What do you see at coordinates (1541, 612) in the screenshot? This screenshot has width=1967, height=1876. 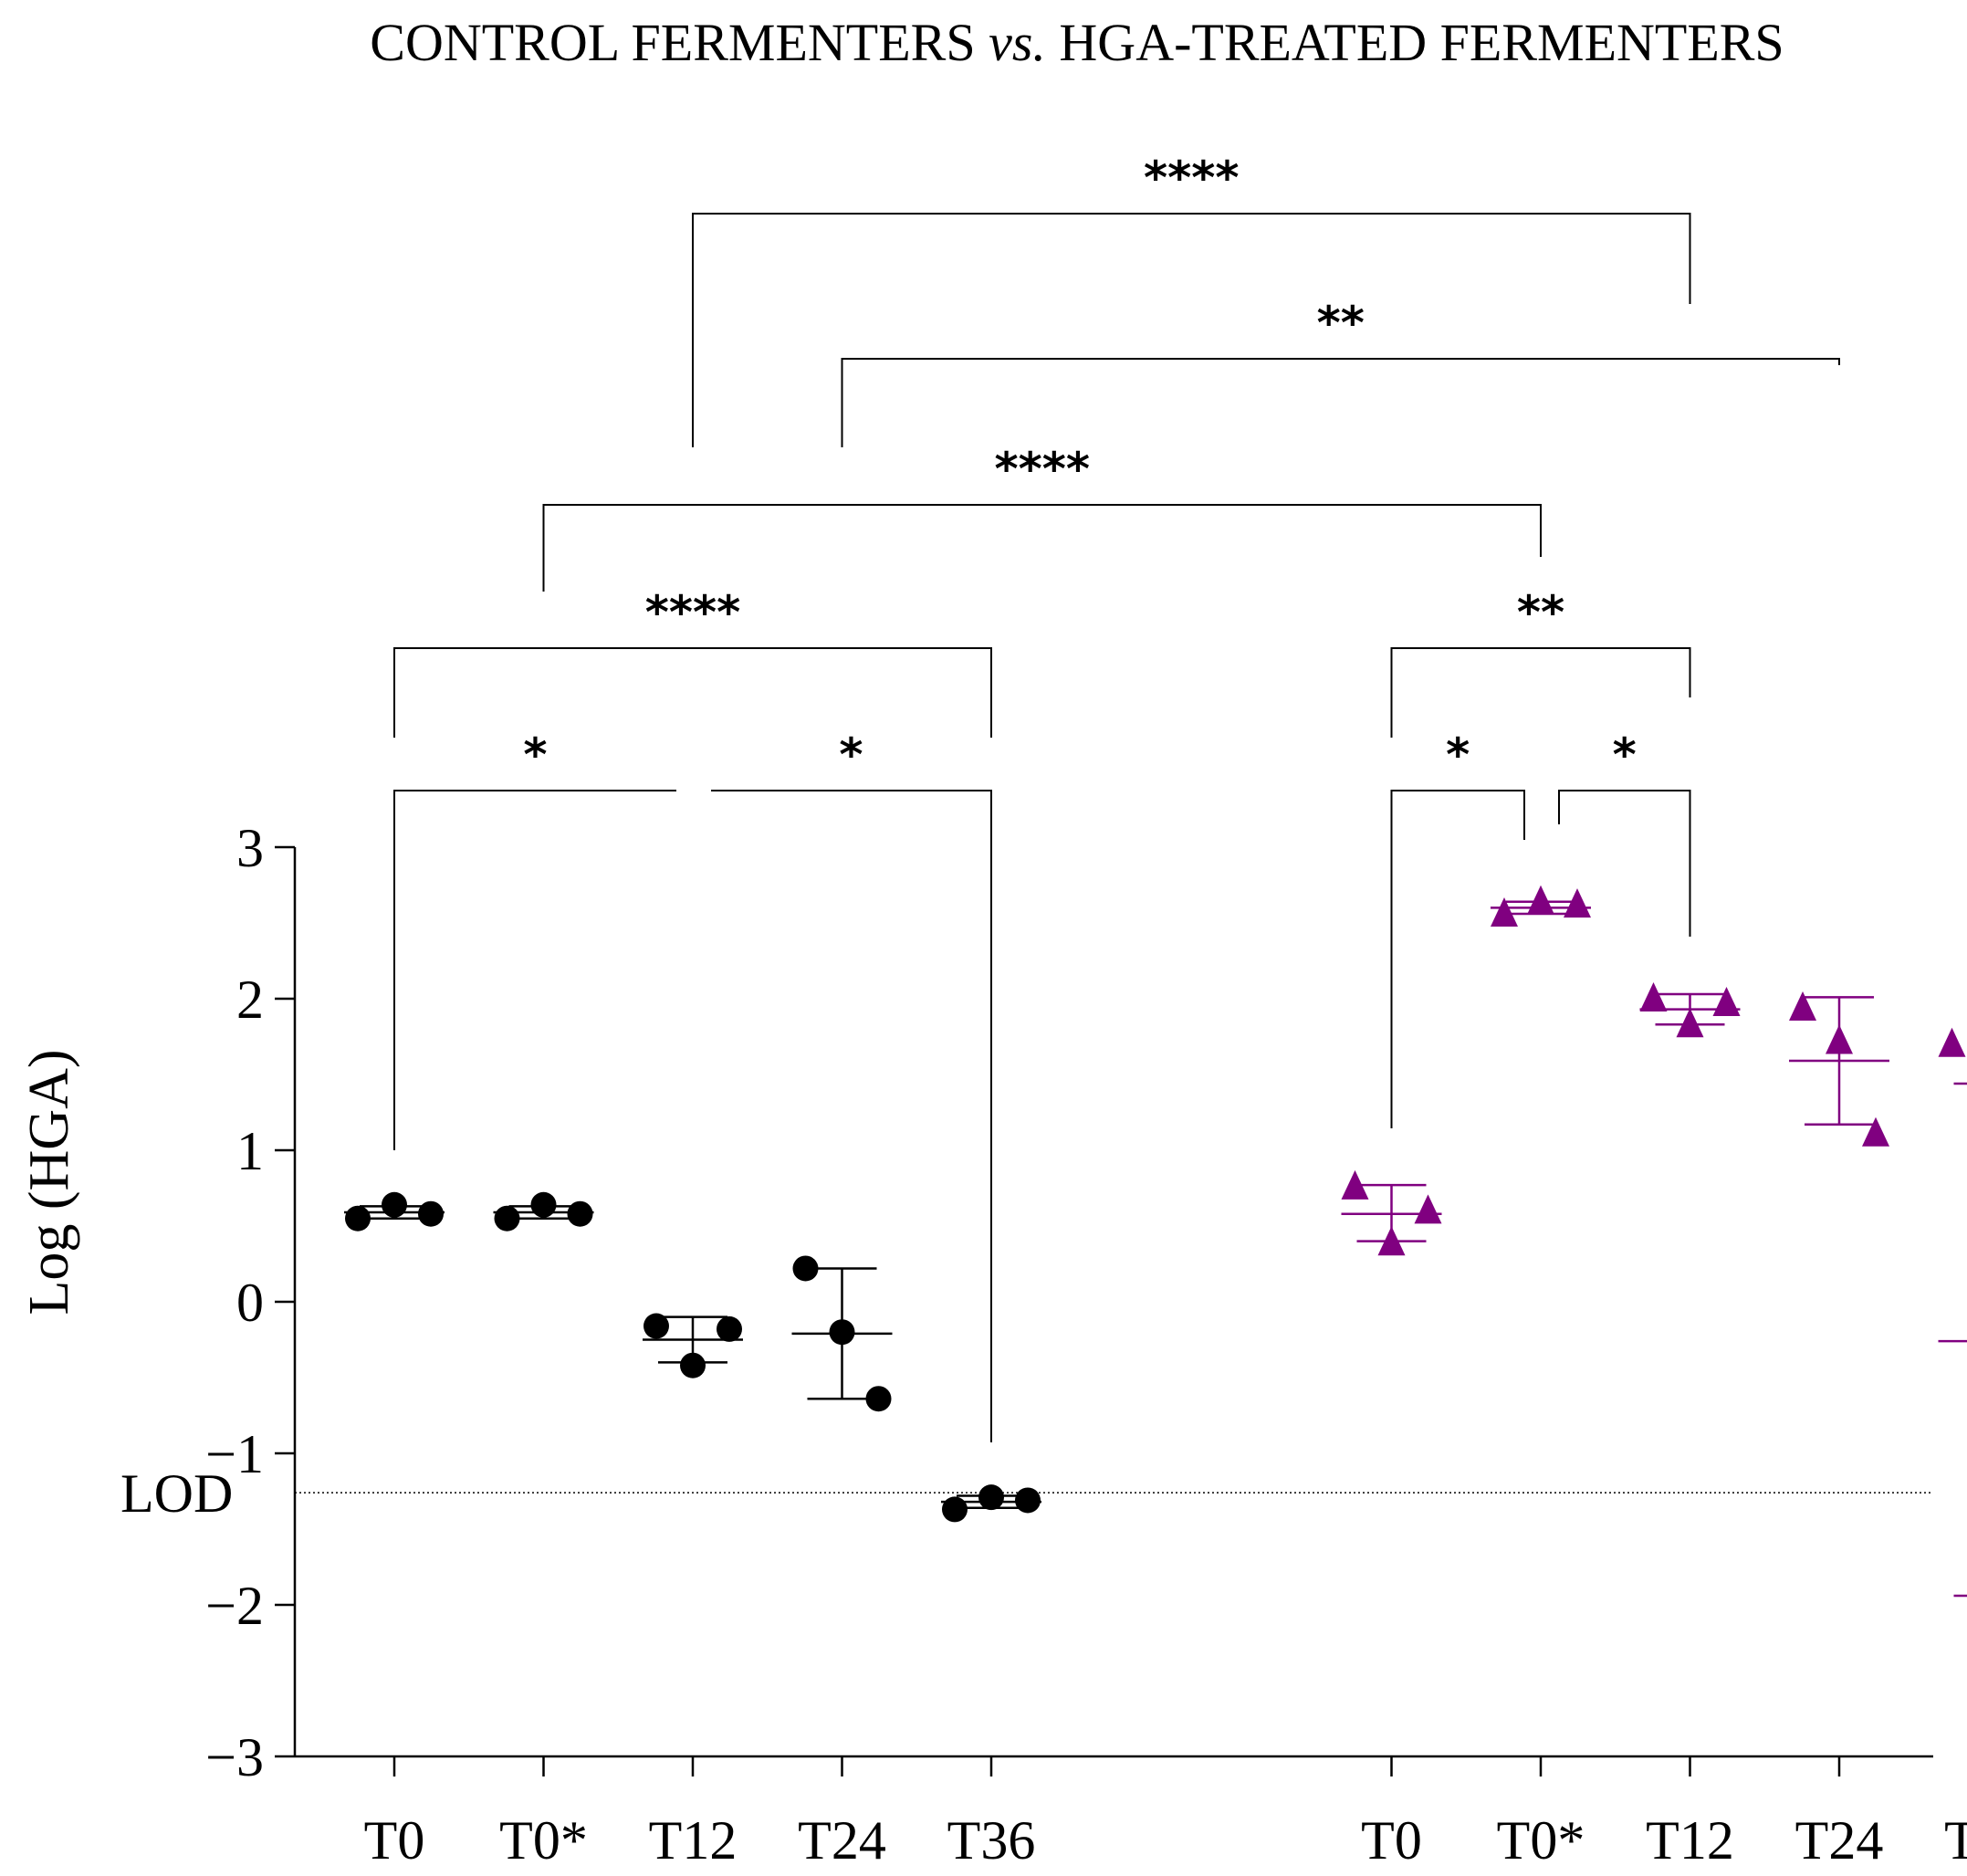 I see `significance-label-8: **` at bounding box center [1541, 612].